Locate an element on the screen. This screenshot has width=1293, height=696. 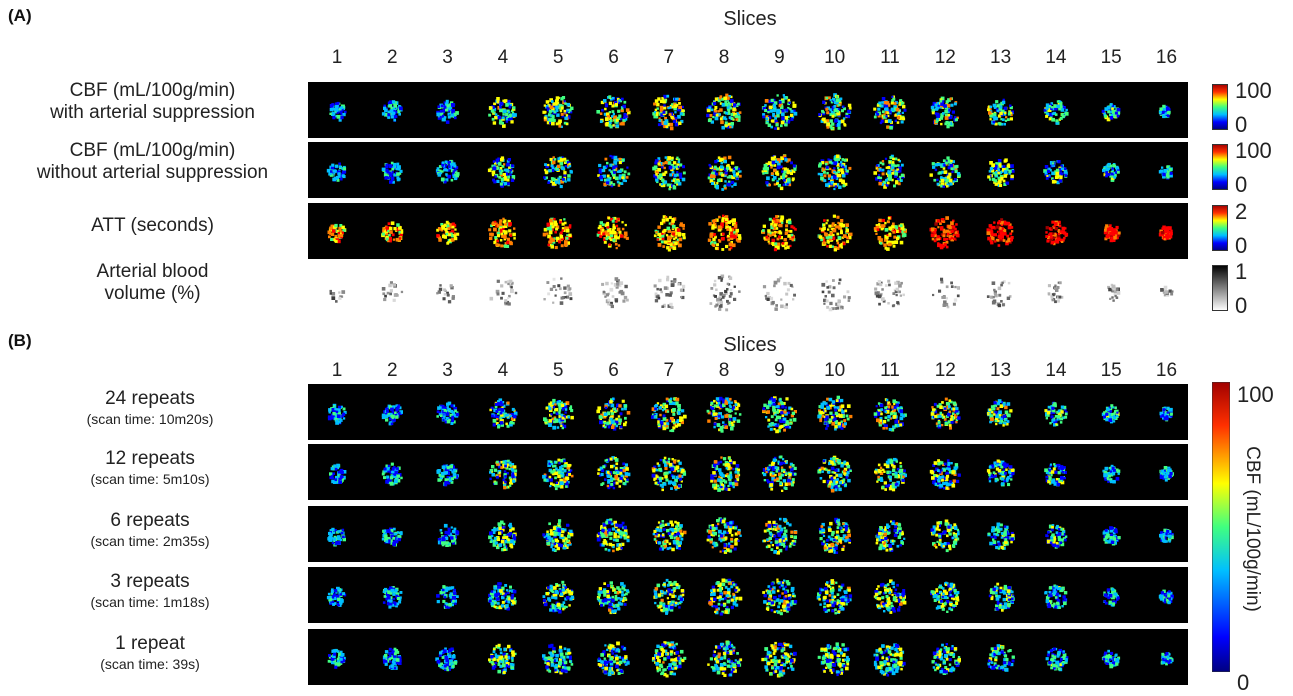
row-colorbar-max: 100 is located at coordinates (1253, 90).